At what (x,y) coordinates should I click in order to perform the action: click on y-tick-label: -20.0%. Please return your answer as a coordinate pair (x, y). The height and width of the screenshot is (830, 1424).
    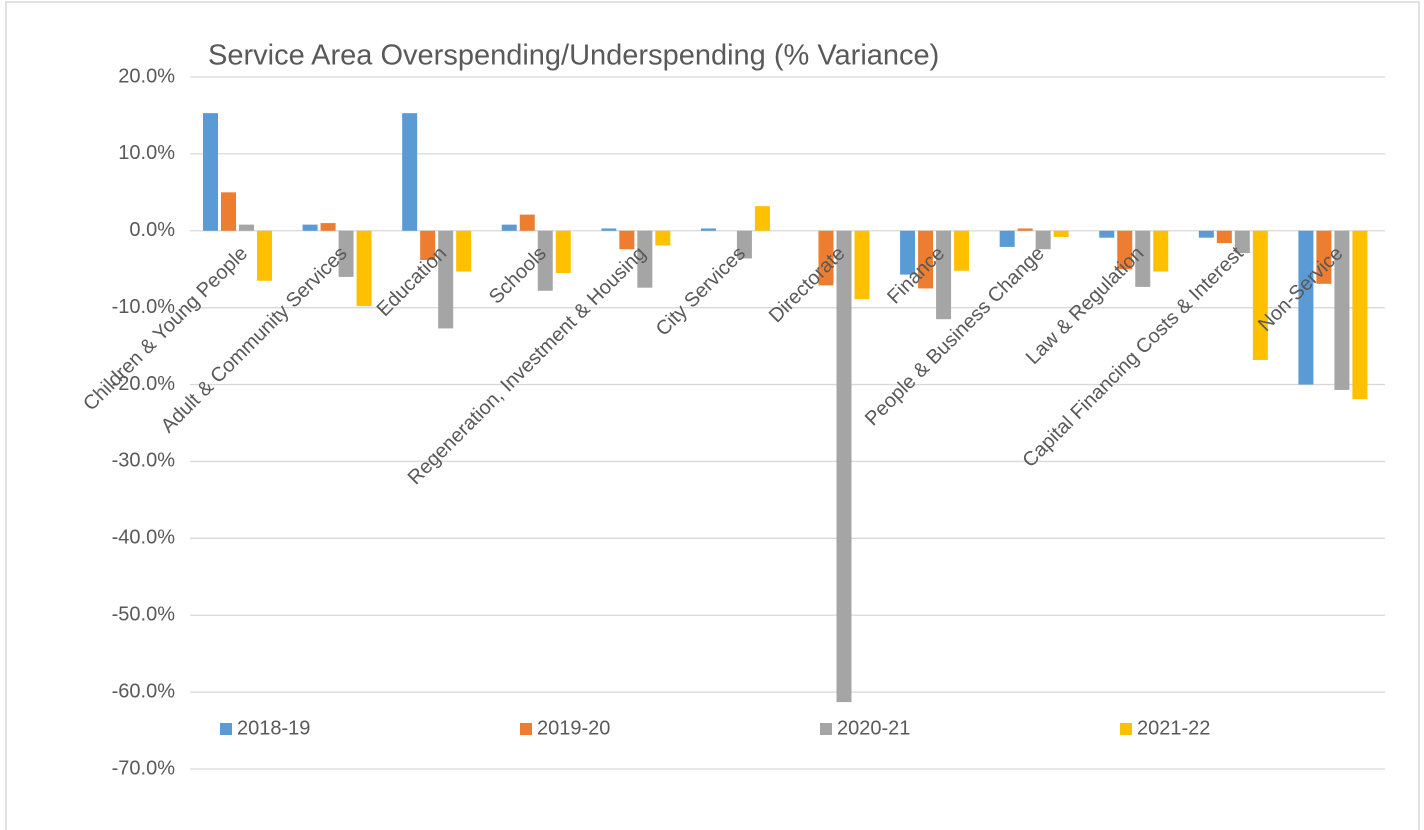
    Looking at the image, I should click on (144, 384).